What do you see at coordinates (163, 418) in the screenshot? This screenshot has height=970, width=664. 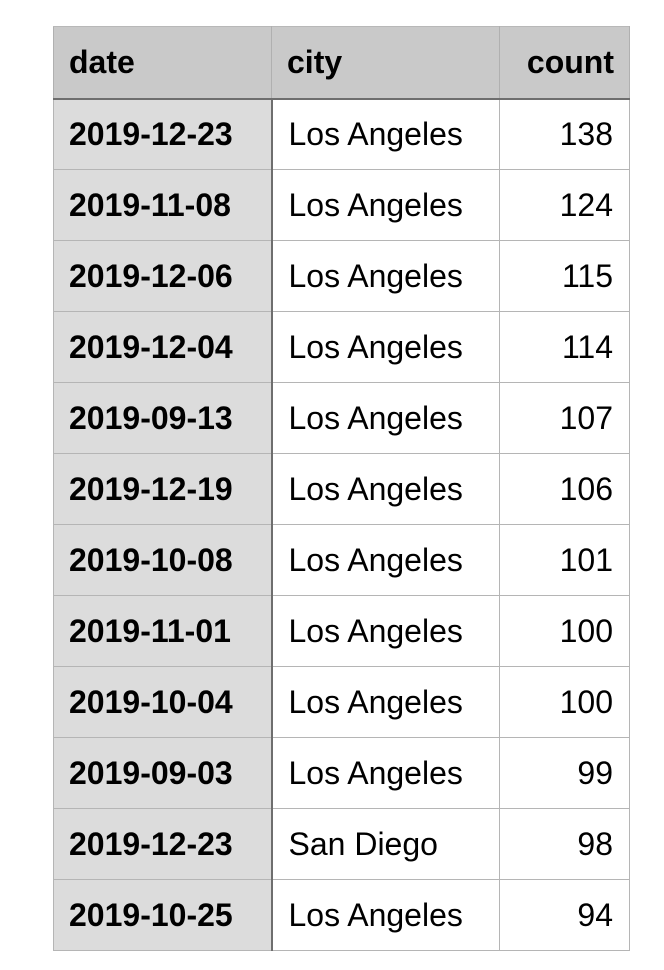 I see `date-cell: 2019-09-13` at bounding box center [163, 418].